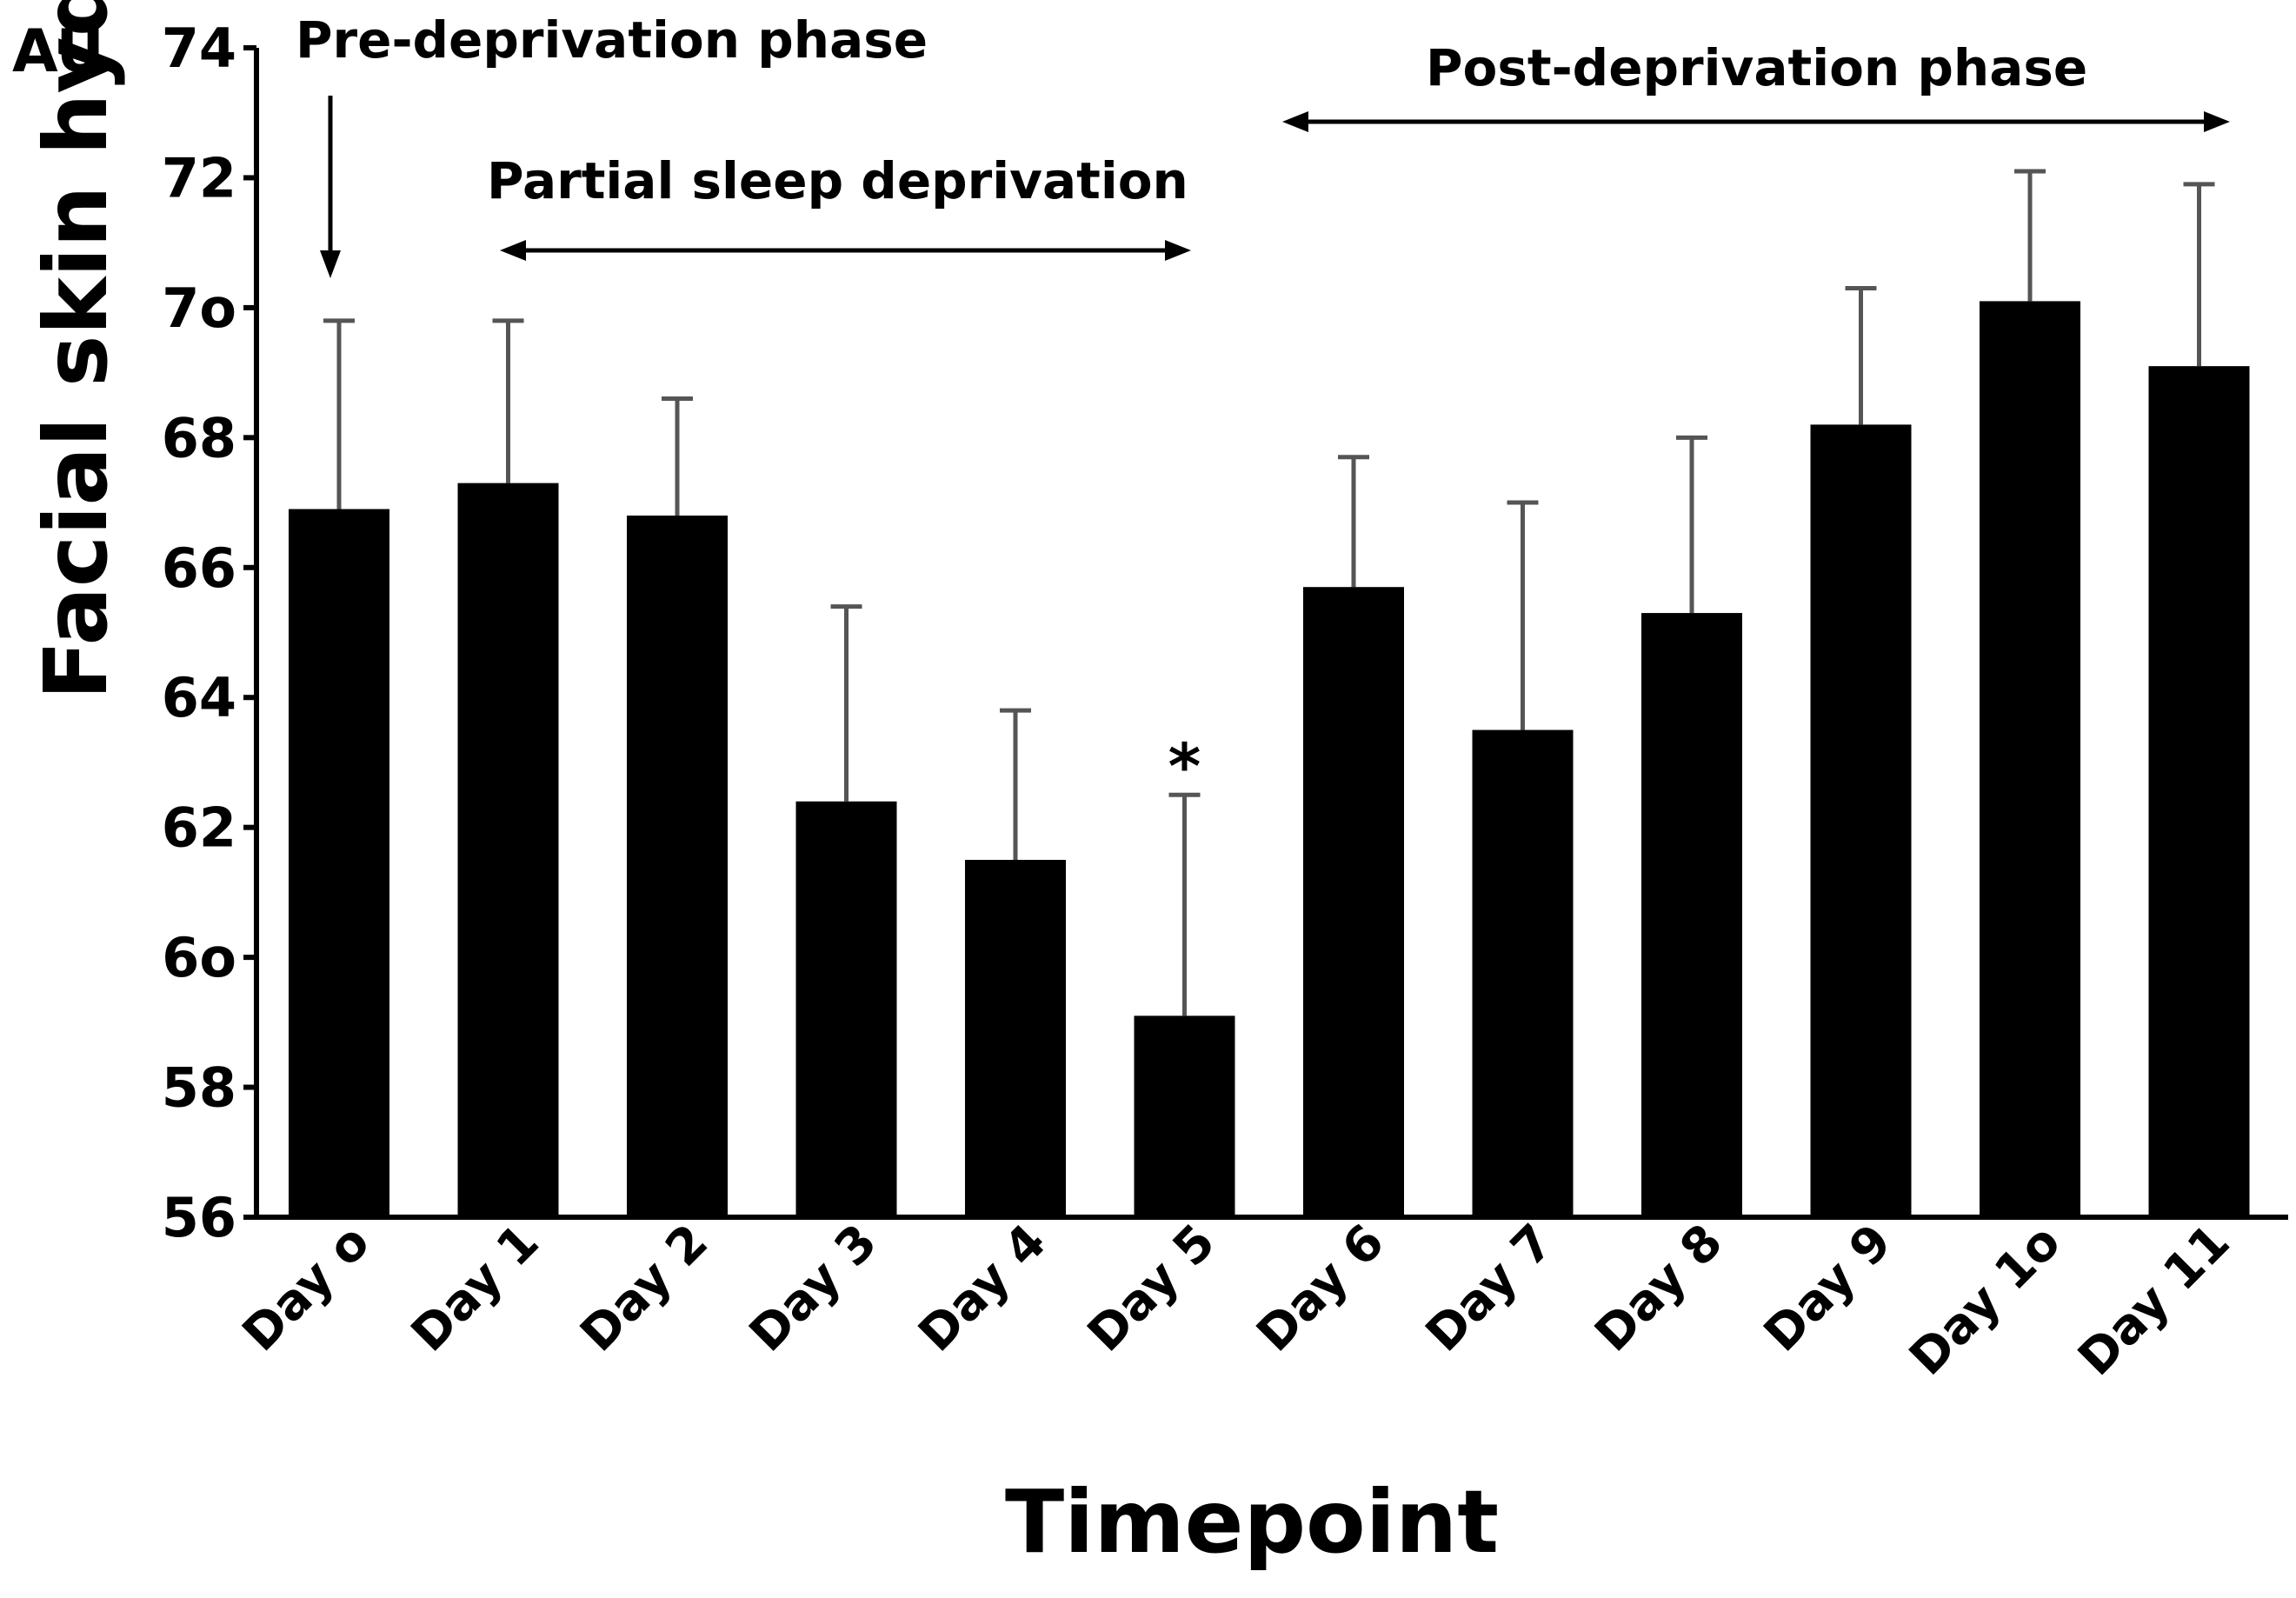 The image size is (2296, 1598). What do you see at coordinates (1252, 1522) in the screenshot?
I see `x-axis-title: Timepoint` at bounding box center [1252, 1522].